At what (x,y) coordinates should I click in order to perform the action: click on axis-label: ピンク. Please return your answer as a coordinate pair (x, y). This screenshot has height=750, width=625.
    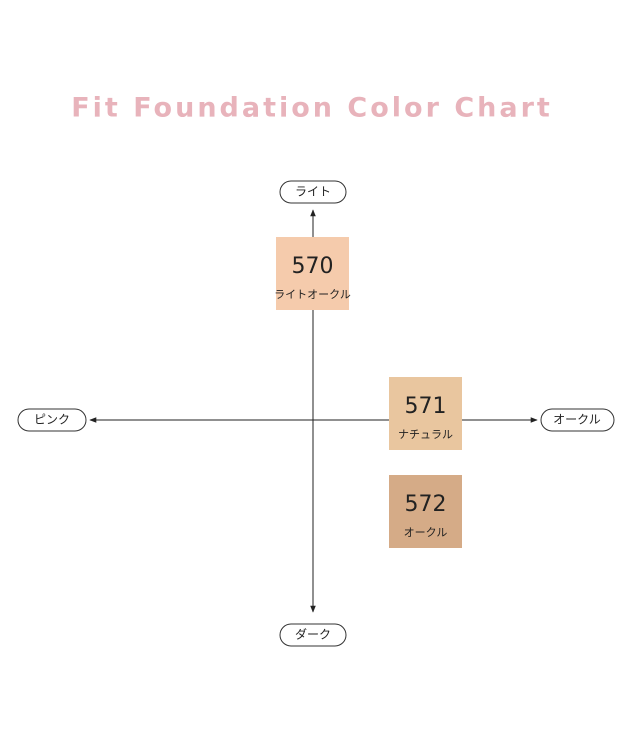
    Looking at the image, I should click on (52, 420).